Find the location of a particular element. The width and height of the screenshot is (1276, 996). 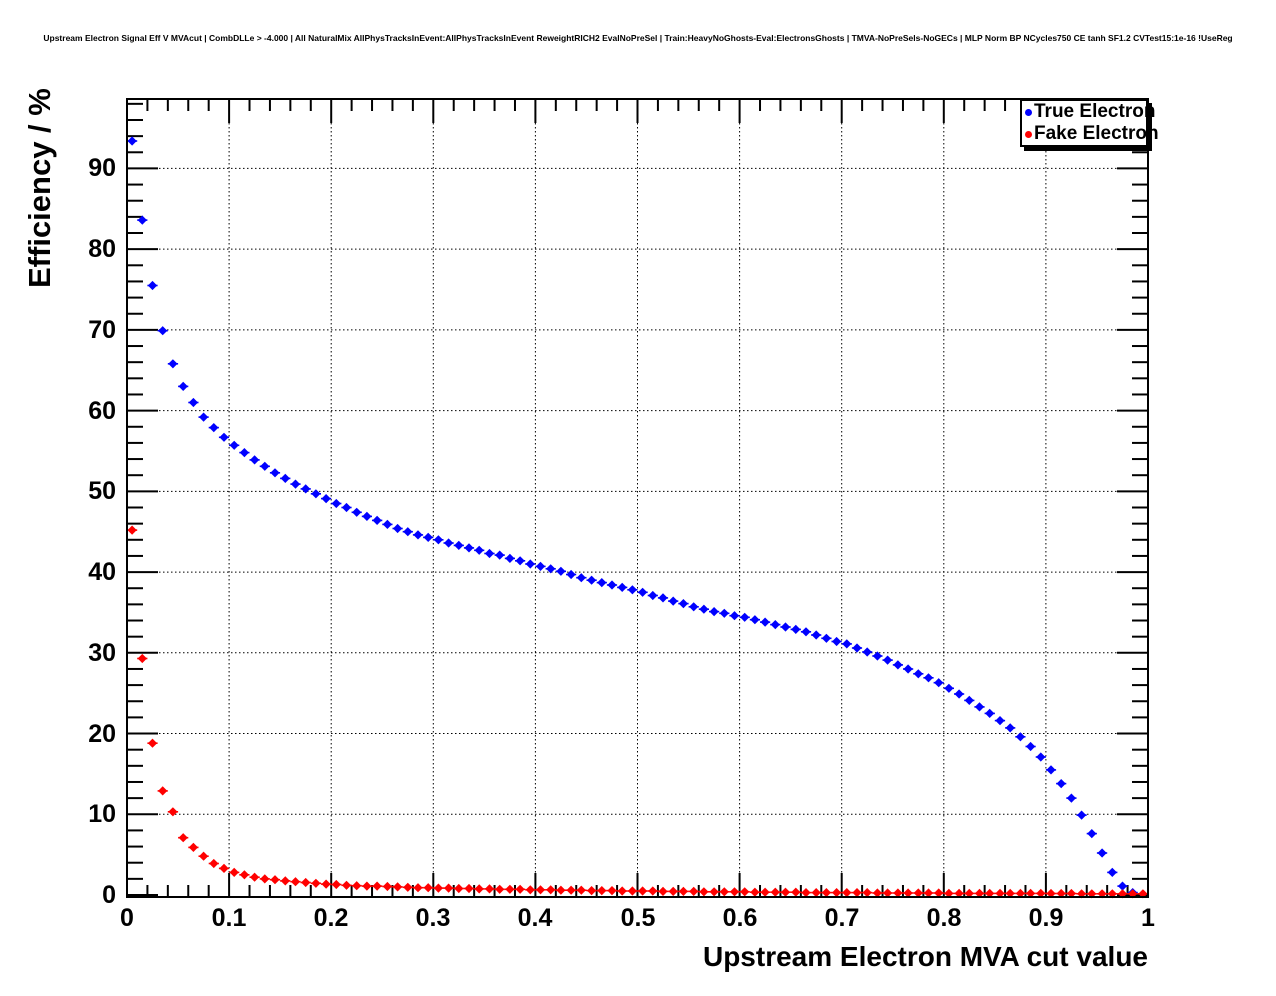

x-tick-label: 0 is located at coordinates (127, 918).